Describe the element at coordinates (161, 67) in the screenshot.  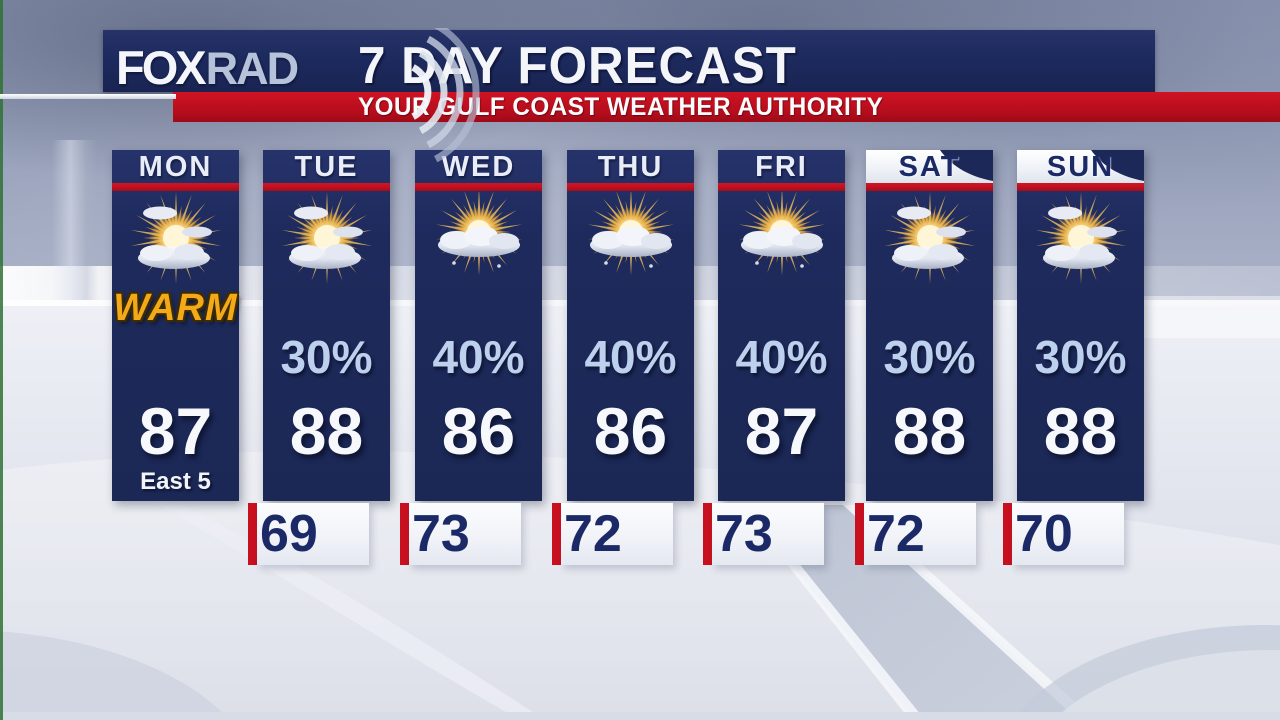
I see `logo-fox-text: FOX` at that location.